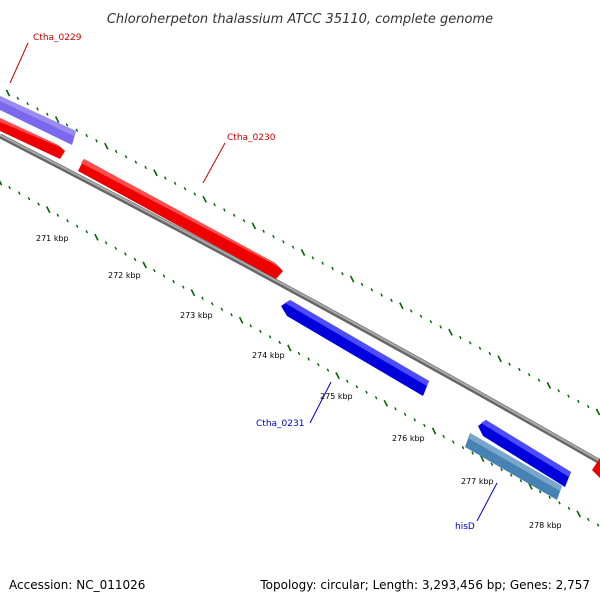 This screenshot has height=600, width=600. I want to click on gene-feature-red-edge, so click(596, 468).